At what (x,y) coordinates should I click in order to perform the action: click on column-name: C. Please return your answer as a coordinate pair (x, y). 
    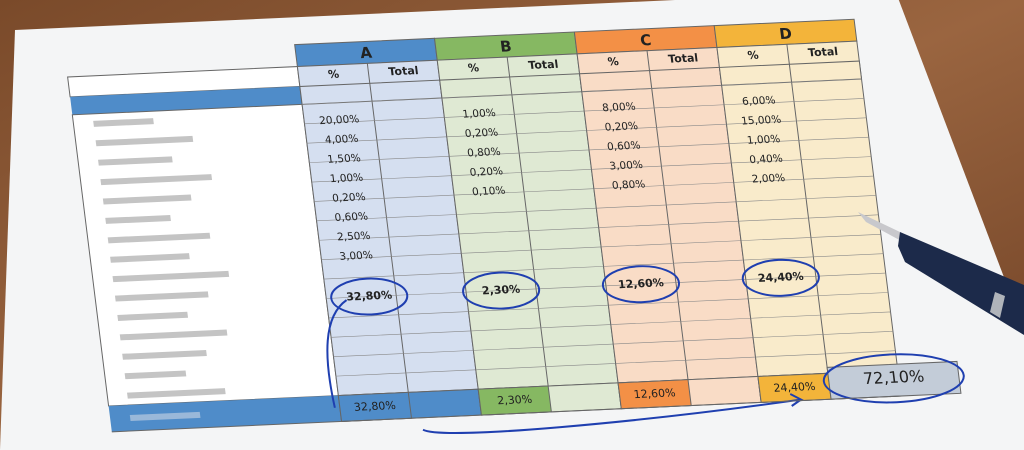
    Looking at the image, I should click on (645, 40).